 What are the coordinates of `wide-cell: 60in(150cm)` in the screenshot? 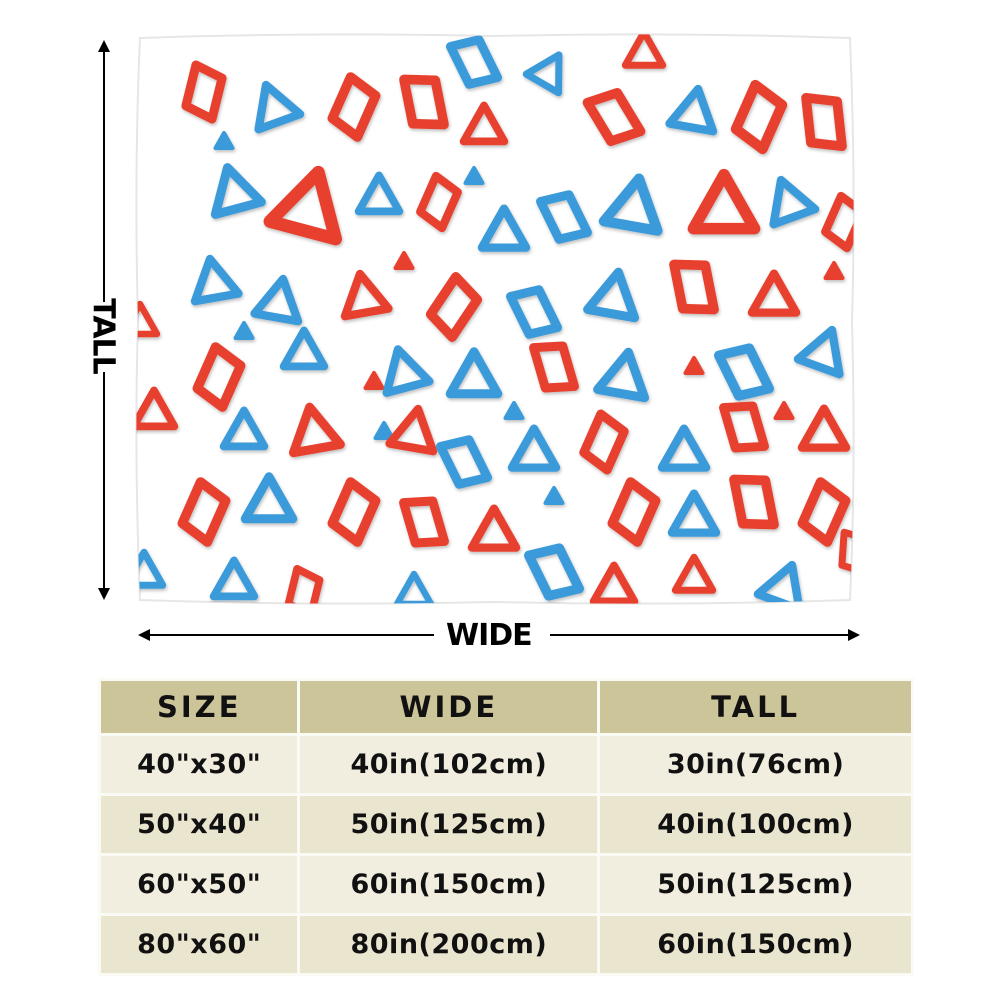 It's located at (449, 884).